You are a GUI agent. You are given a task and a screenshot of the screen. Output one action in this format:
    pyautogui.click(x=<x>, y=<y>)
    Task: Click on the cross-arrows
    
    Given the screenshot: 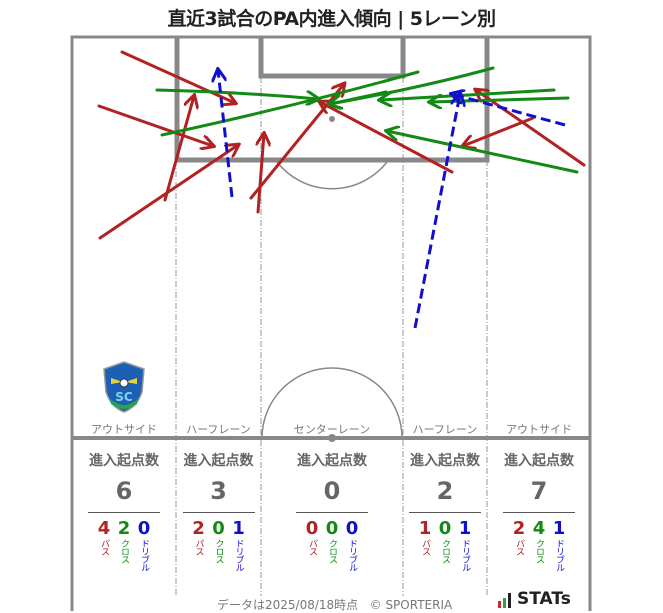 What is the action you would take?
    pyautogui.click(x=367, y=120)
    